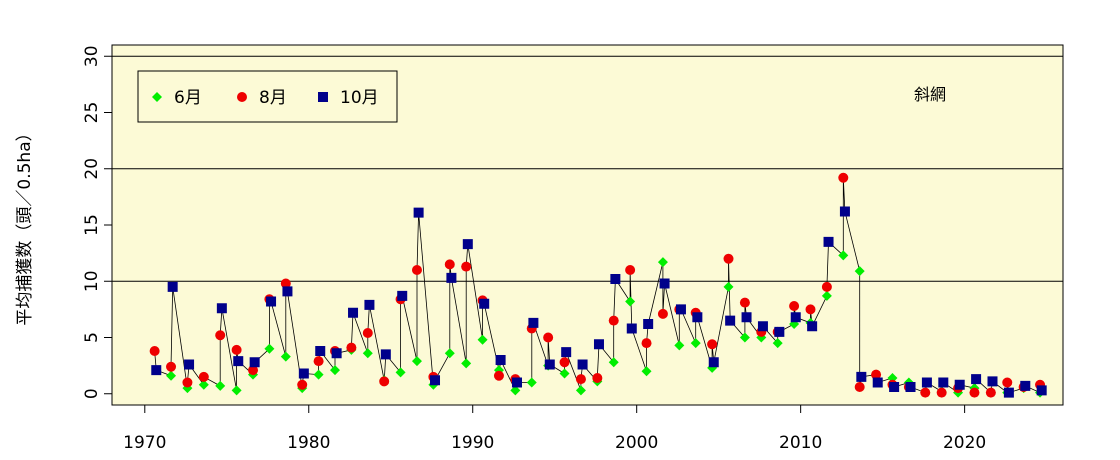  What do you see at coordinates (308, 443) in the screenshot?
I see `x-tick-label: 1980` at bounding box center [308, 443].